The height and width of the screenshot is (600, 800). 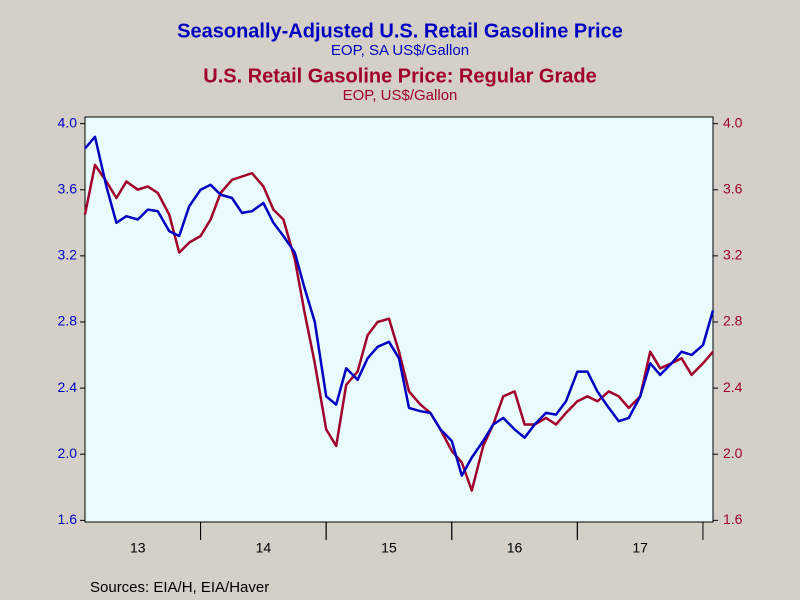 I want to click on y2-tick-label: 3.6, so click(x=733, y=188).